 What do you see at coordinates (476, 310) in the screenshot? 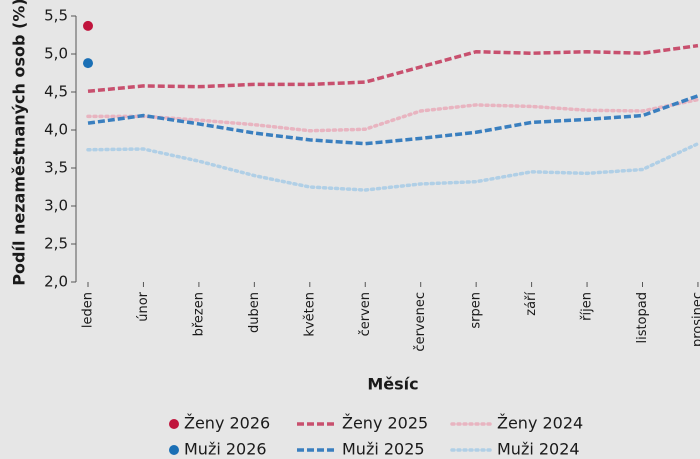
I see `x-tick-label: srpen` at bounding box center [476, 310].